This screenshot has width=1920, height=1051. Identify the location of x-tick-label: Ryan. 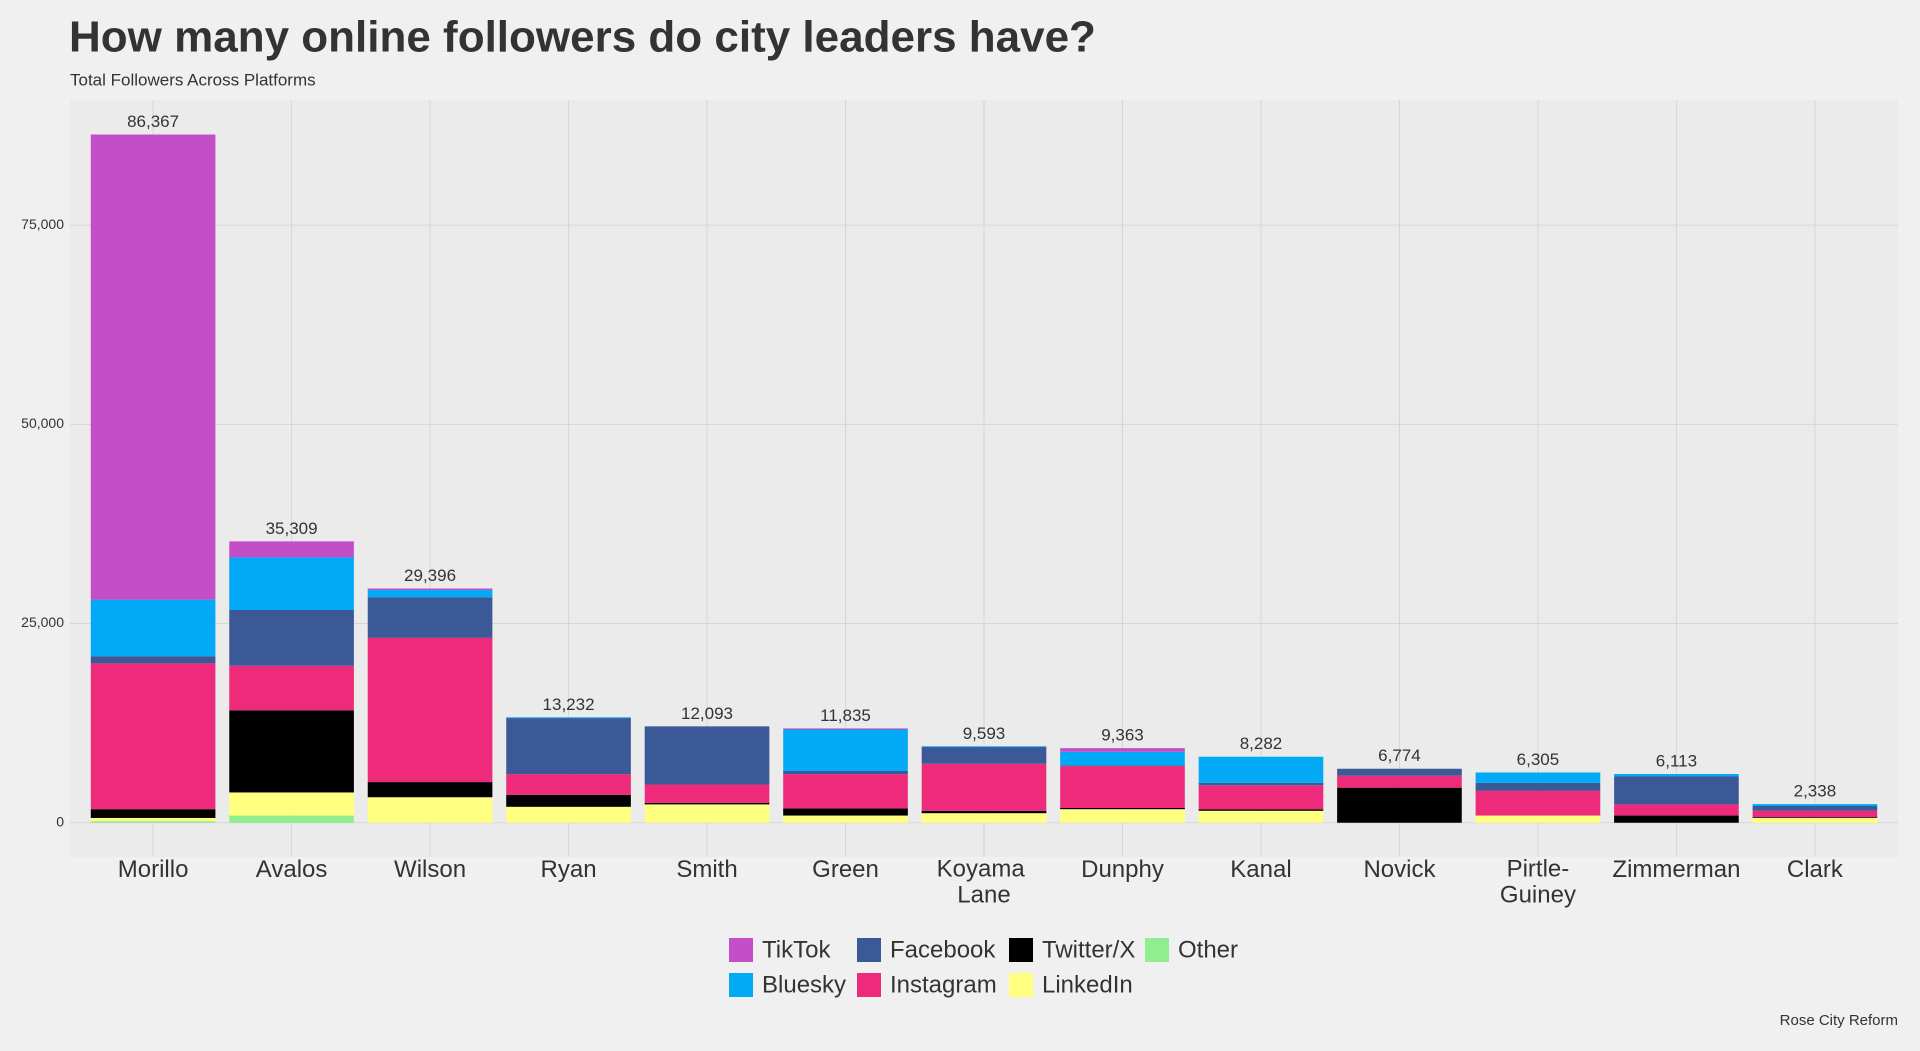
(569, 869).